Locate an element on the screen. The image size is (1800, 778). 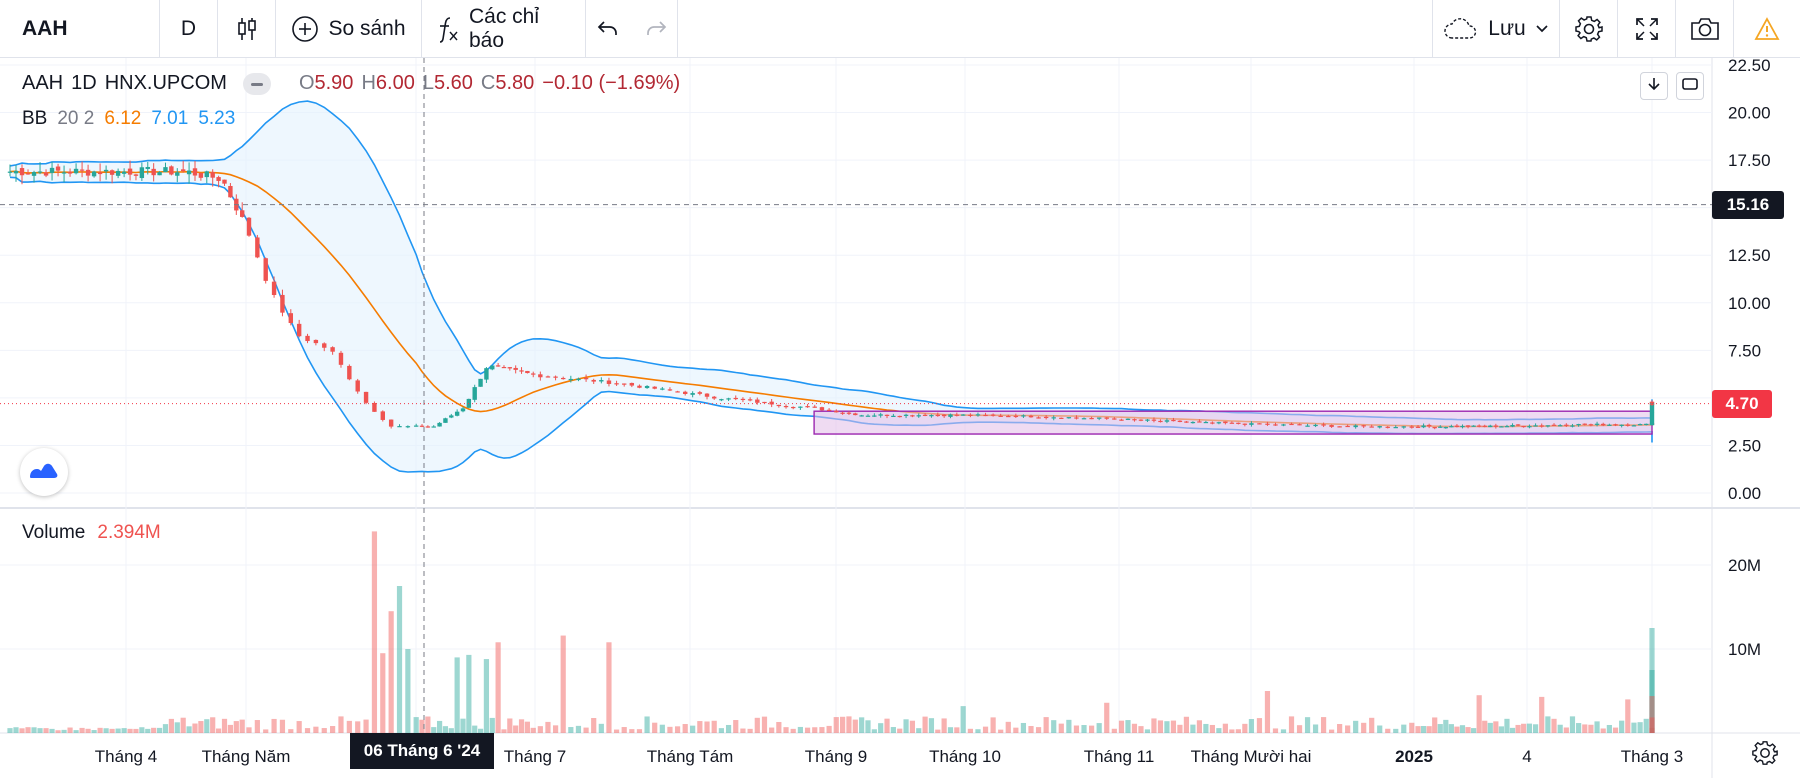
tradingview-logo is located at coordinates (44, 472).